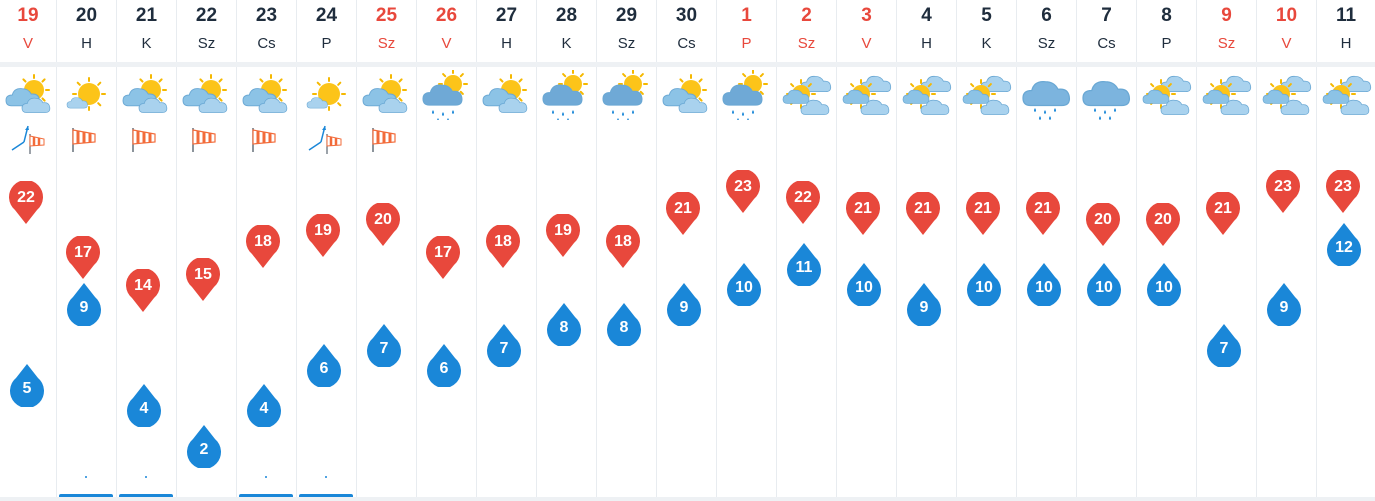 The height and width of the screenshot is (501, 1375). What do you see at coordinates (1047, 250) in the screenshot?
I see `day-column: 6 Sz 21 10` at bounding box center [1047, 250].